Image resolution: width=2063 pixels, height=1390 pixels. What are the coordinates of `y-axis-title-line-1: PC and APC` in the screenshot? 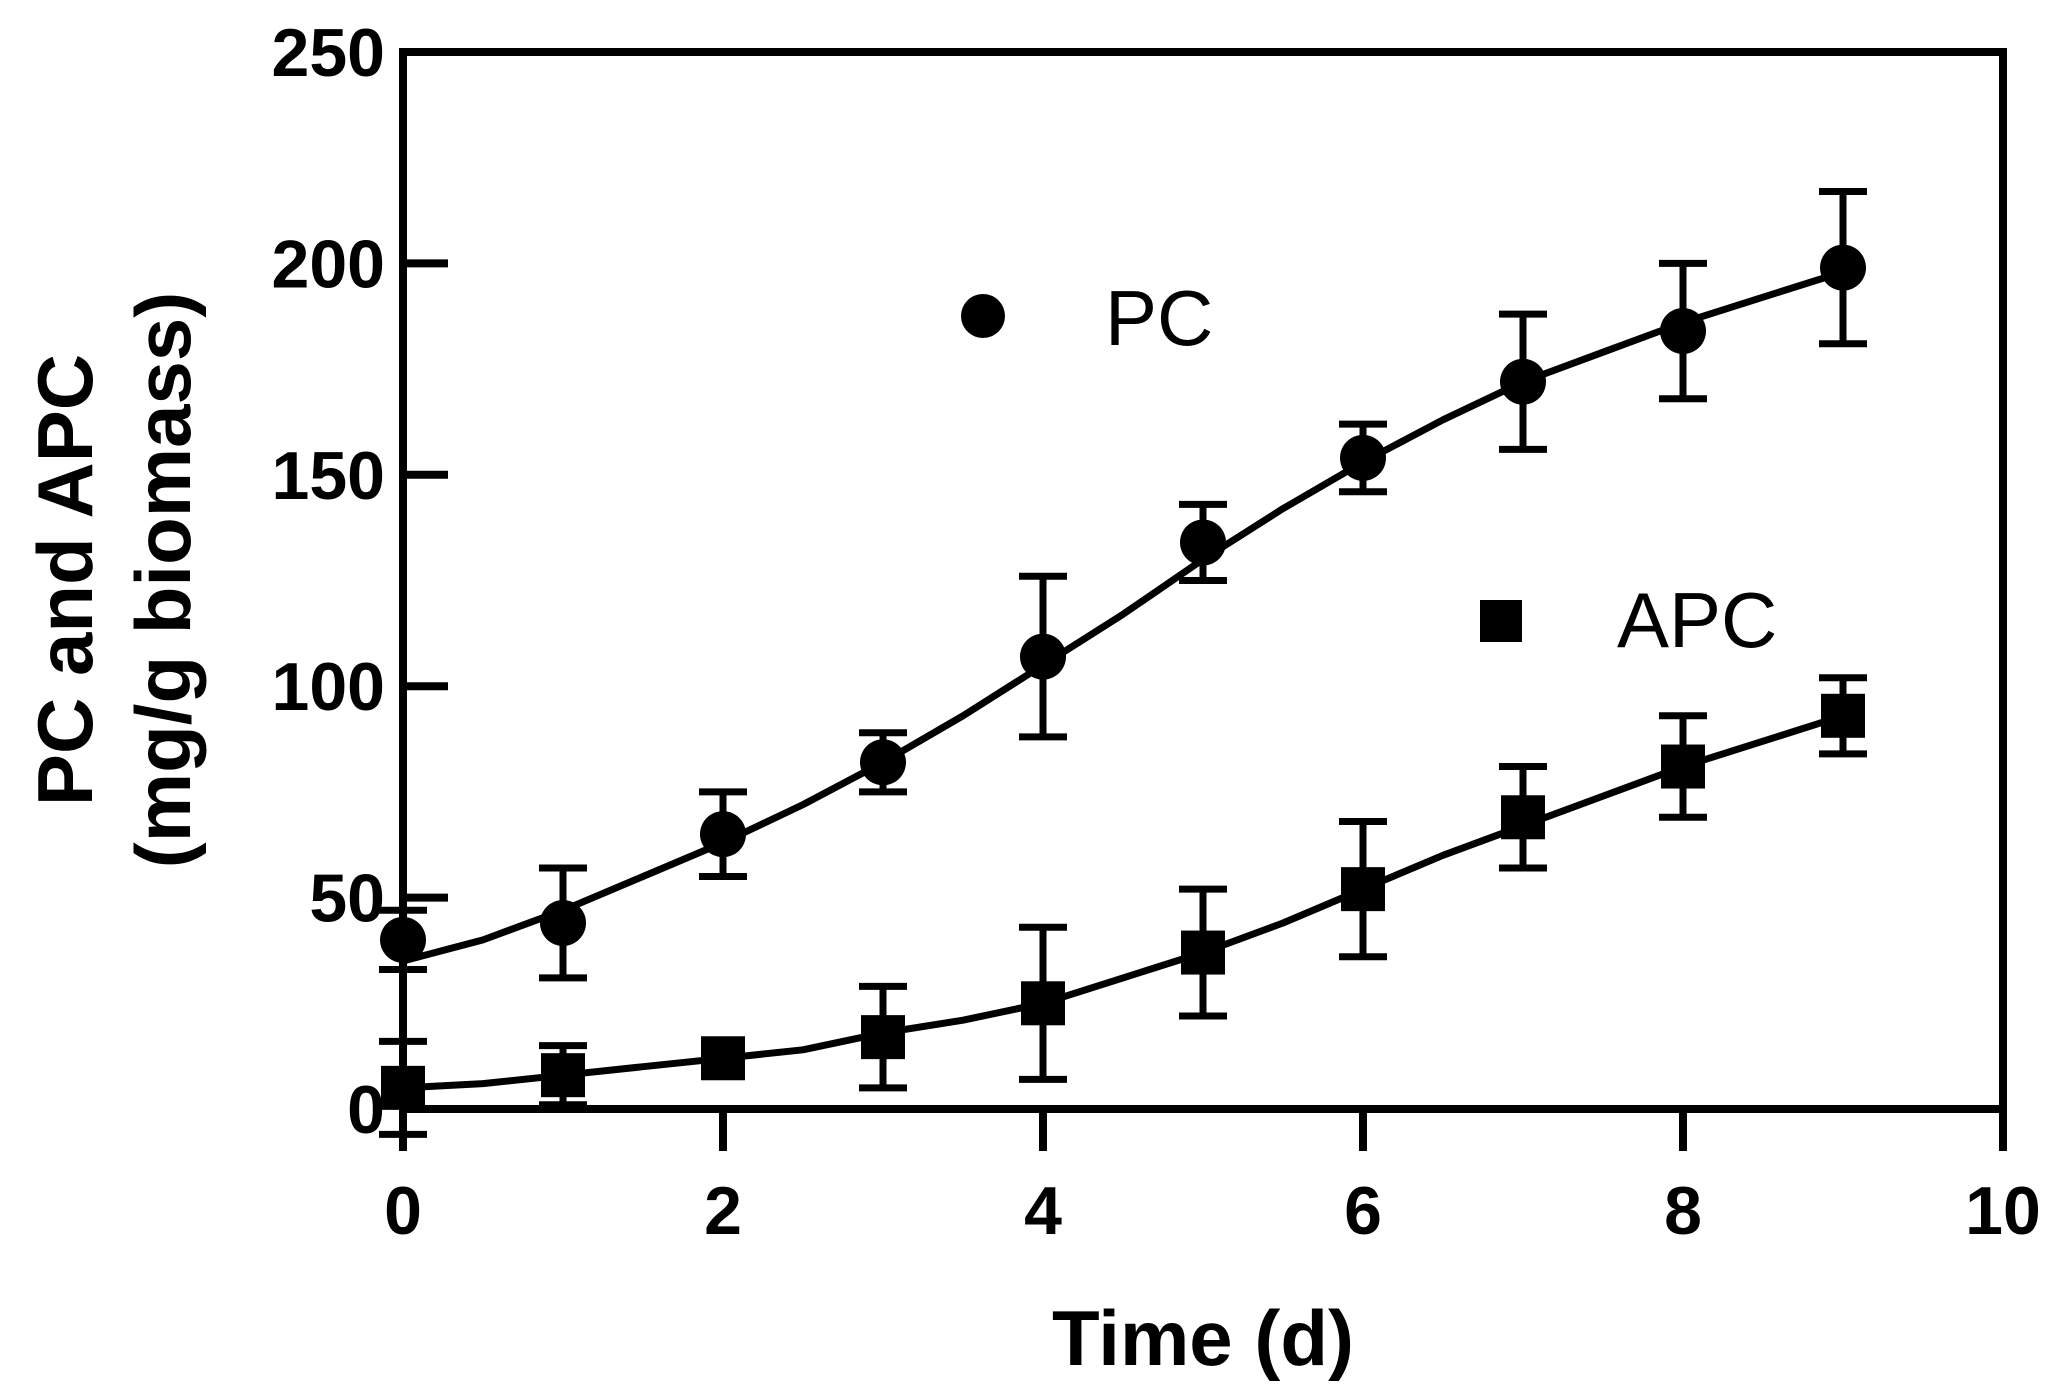 It's located at (65, 580).